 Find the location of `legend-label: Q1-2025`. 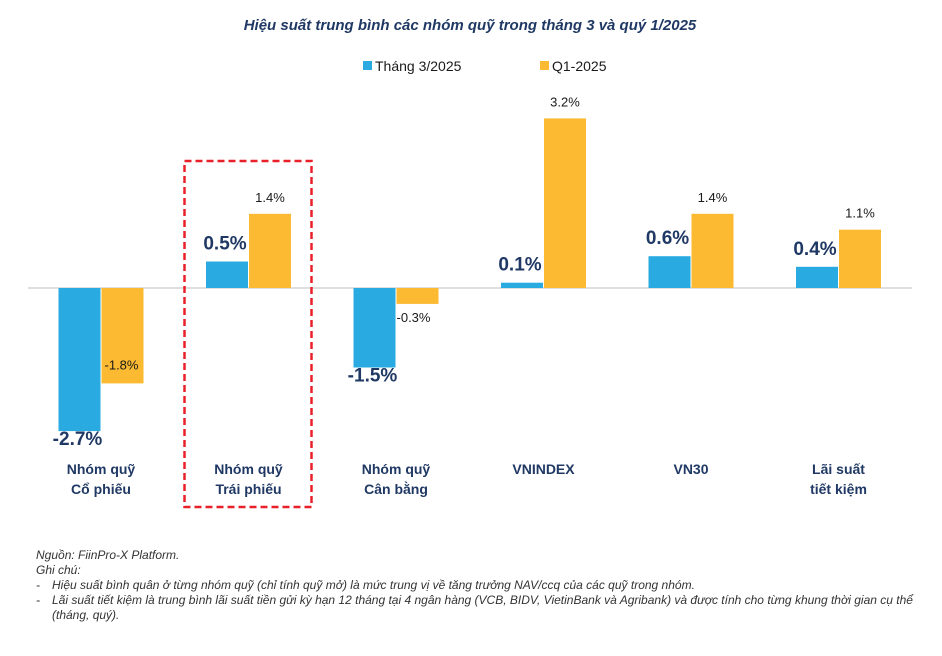

legend-label: Q1-2025 is located at coordinates (579, 66).